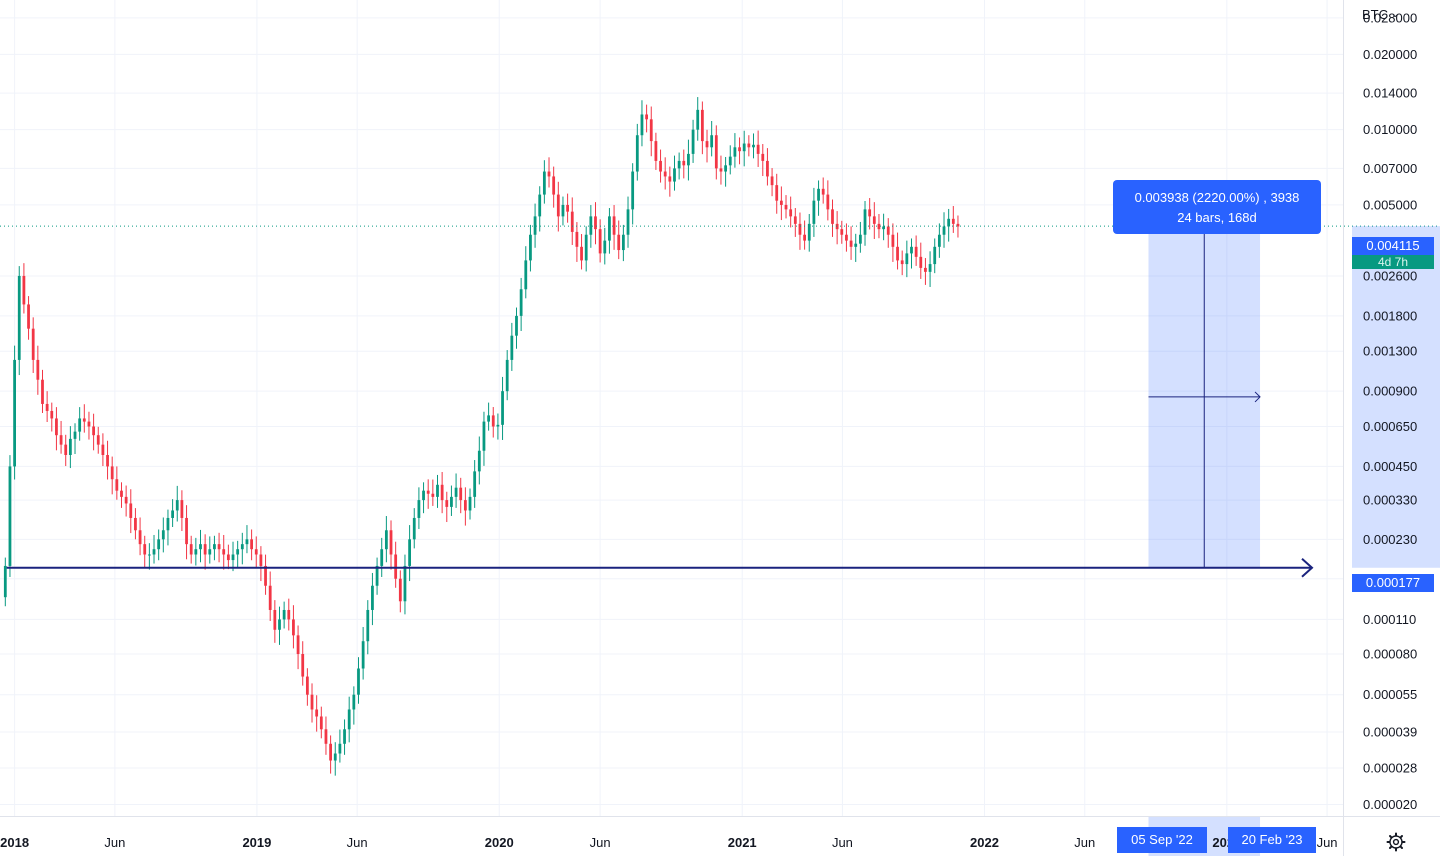 The height and width of the screenshot is (856, 1440). Describe the element at coordinates (1375, 14) in the screenshot. I see `currency-label: BTC` at that location.